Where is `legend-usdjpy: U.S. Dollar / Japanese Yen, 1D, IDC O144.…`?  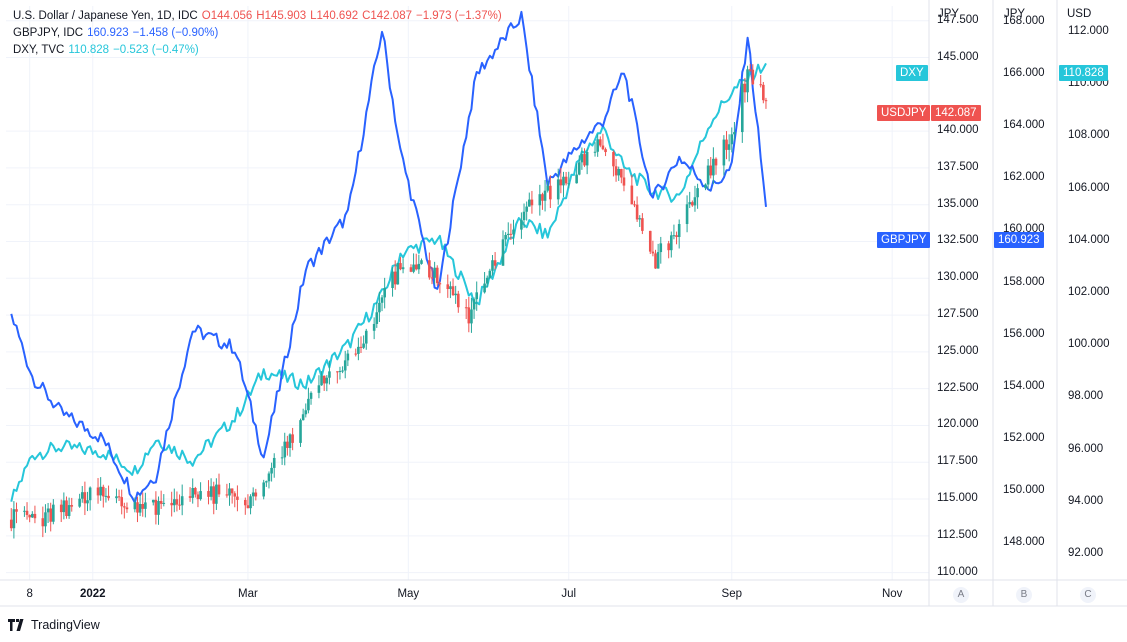 legend-usdjpy: U.S. Dollar / Japanese Yen, 1D, IDC O144.… is located at coordinates (259, 16).